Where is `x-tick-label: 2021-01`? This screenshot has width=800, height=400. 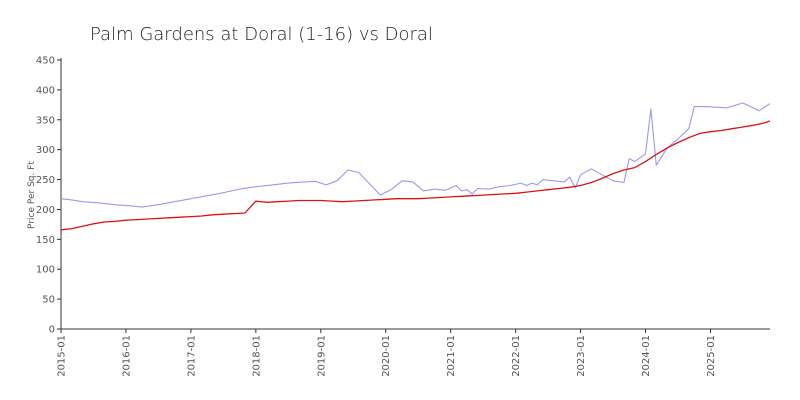 x-tick-label: 2021-01 is located at coordinates (451, 356).